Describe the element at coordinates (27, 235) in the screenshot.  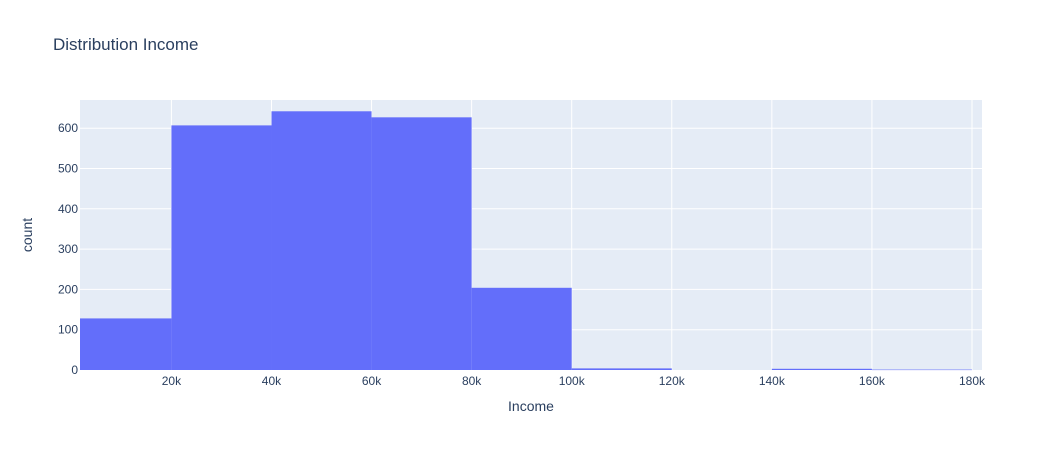
I see `y-axis-title: count` at that location.